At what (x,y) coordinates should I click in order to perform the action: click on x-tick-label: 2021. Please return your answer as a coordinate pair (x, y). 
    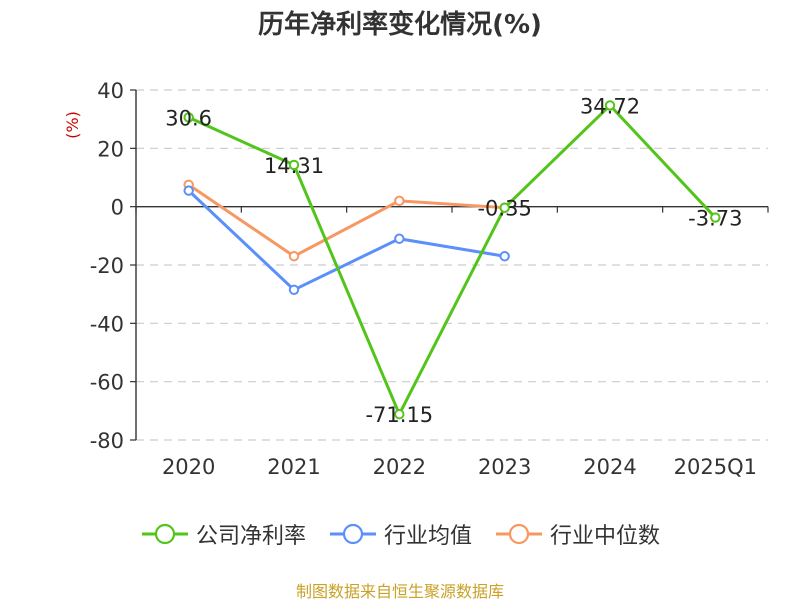
    Looking at the image, I should click on (293, 467).